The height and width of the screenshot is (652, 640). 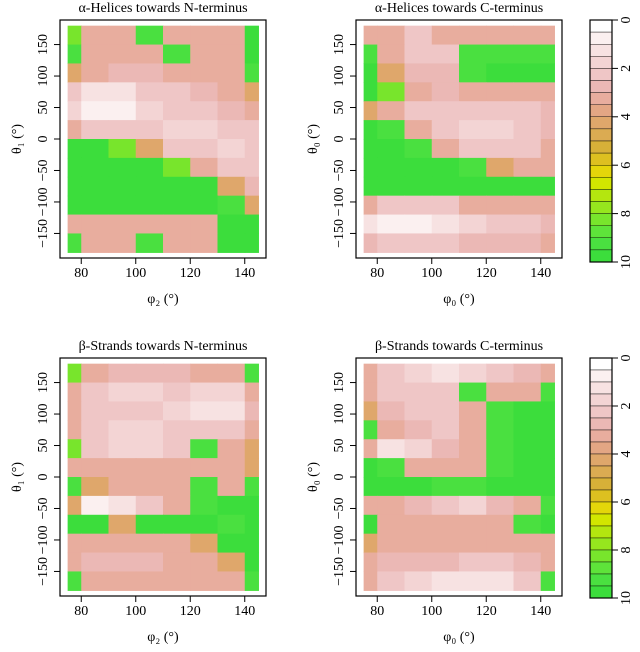 What do you see at coordinates (43, 477) in the screenshot?
I see `y-tick-label: 0` at bounding box center [43, 477].